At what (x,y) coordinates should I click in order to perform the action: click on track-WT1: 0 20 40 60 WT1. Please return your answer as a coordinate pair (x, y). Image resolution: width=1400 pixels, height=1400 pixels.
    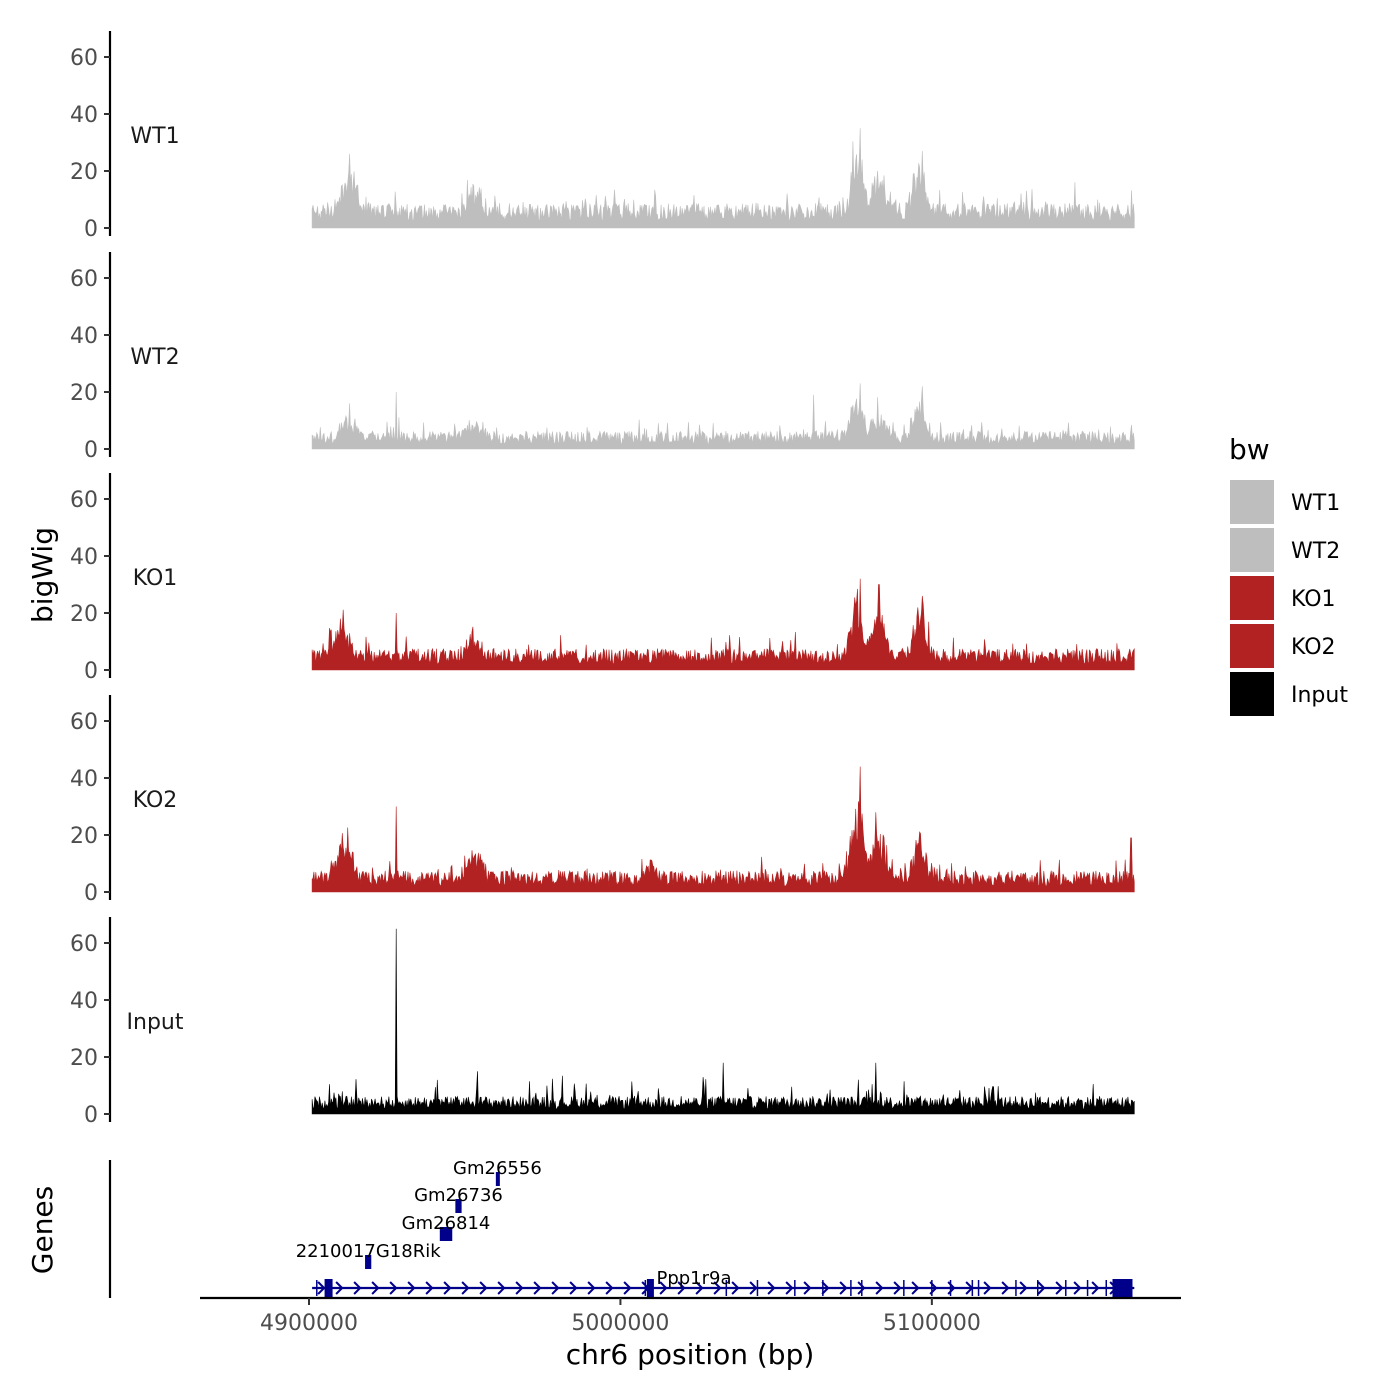
    Looking at the image, I should click on (602, 136).